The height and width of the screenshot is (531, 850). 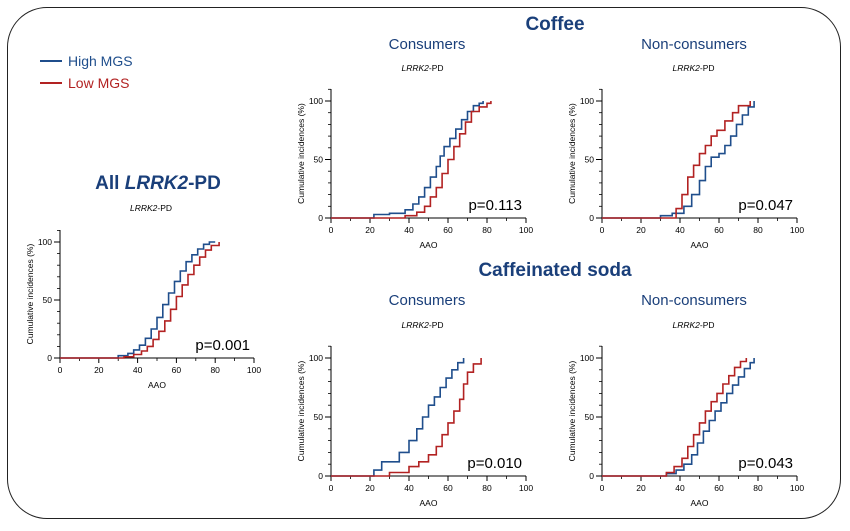 I want to click on p-value: p=0.043, so click(x=765, y=463).